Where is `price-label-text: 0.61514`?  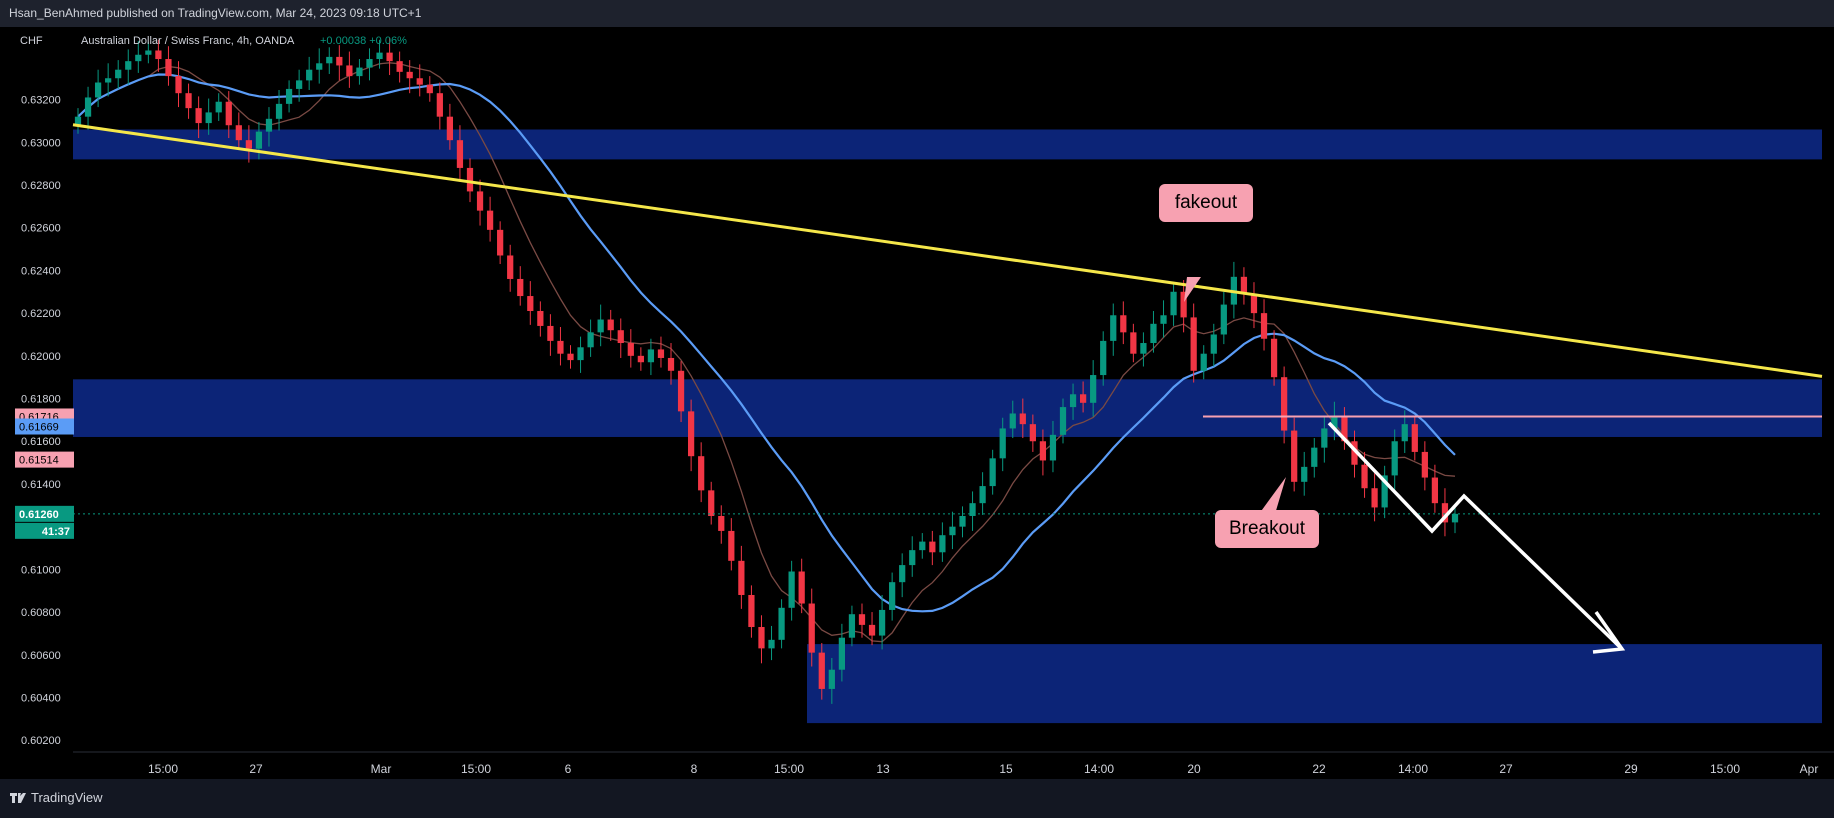
price-label-text: 0.61514 is located at coordinates (39, 461).